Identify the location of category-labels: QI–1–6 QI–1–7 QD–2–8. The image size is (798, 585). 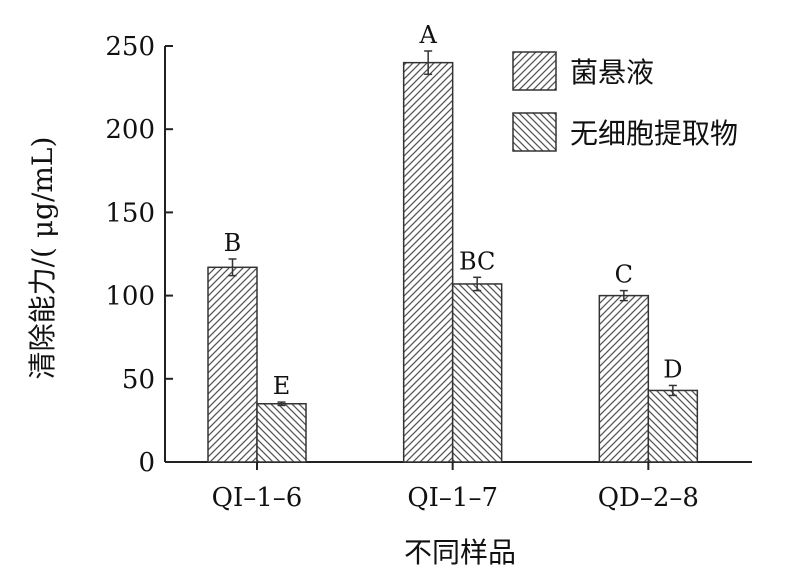
(455, 487).